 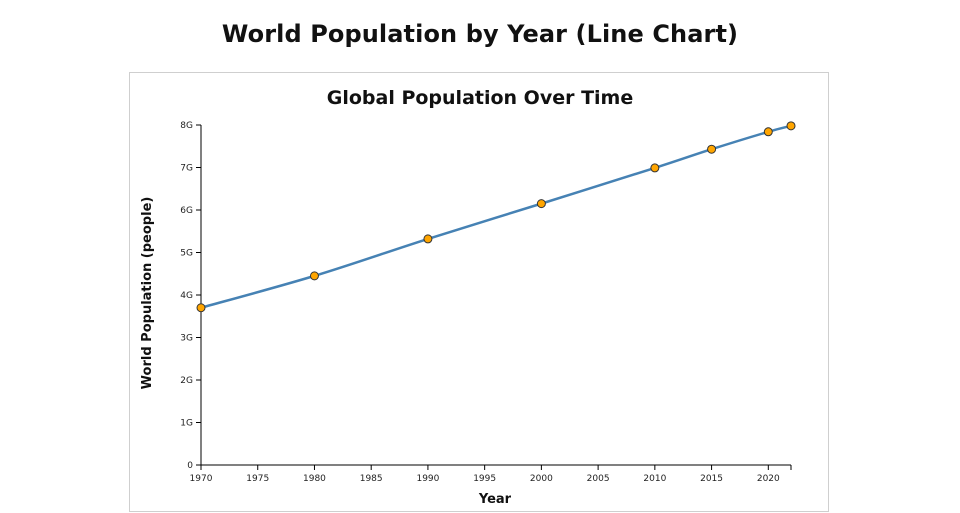 What do you see at coordinates (541, 479) in the screenshot?
I see `x-tick-label: 2000` at bounding box center [541, 479].